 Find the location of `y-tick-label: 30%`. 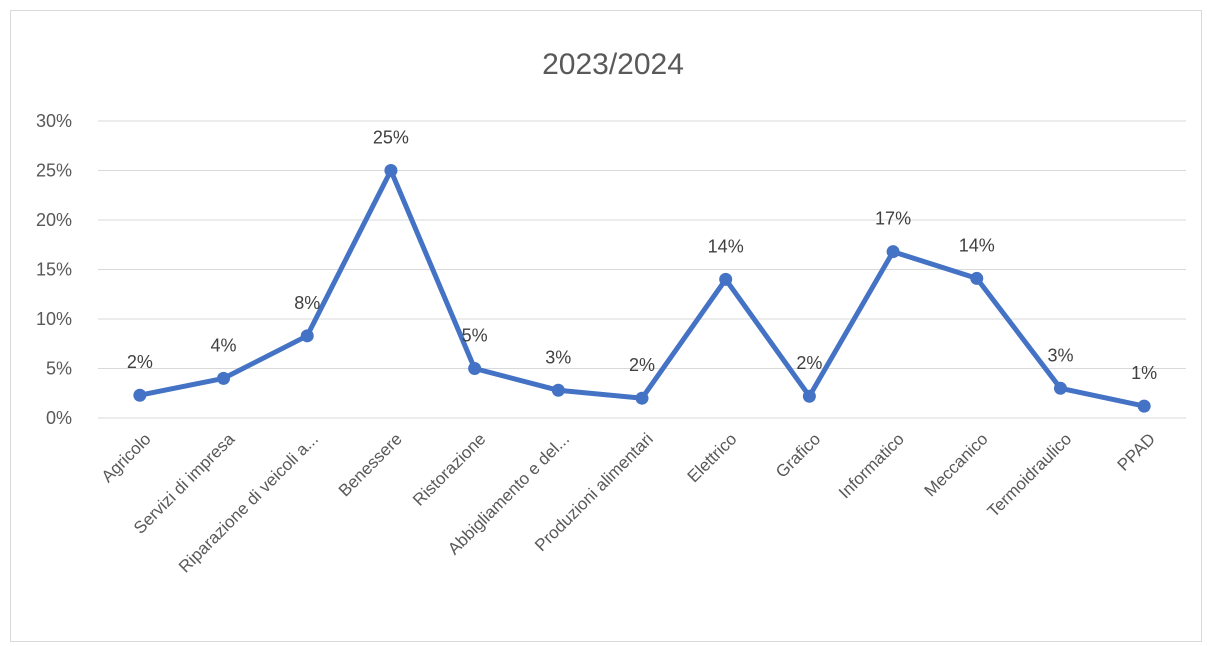

y-tick-label: 30% is located at coordinates (54, 121).